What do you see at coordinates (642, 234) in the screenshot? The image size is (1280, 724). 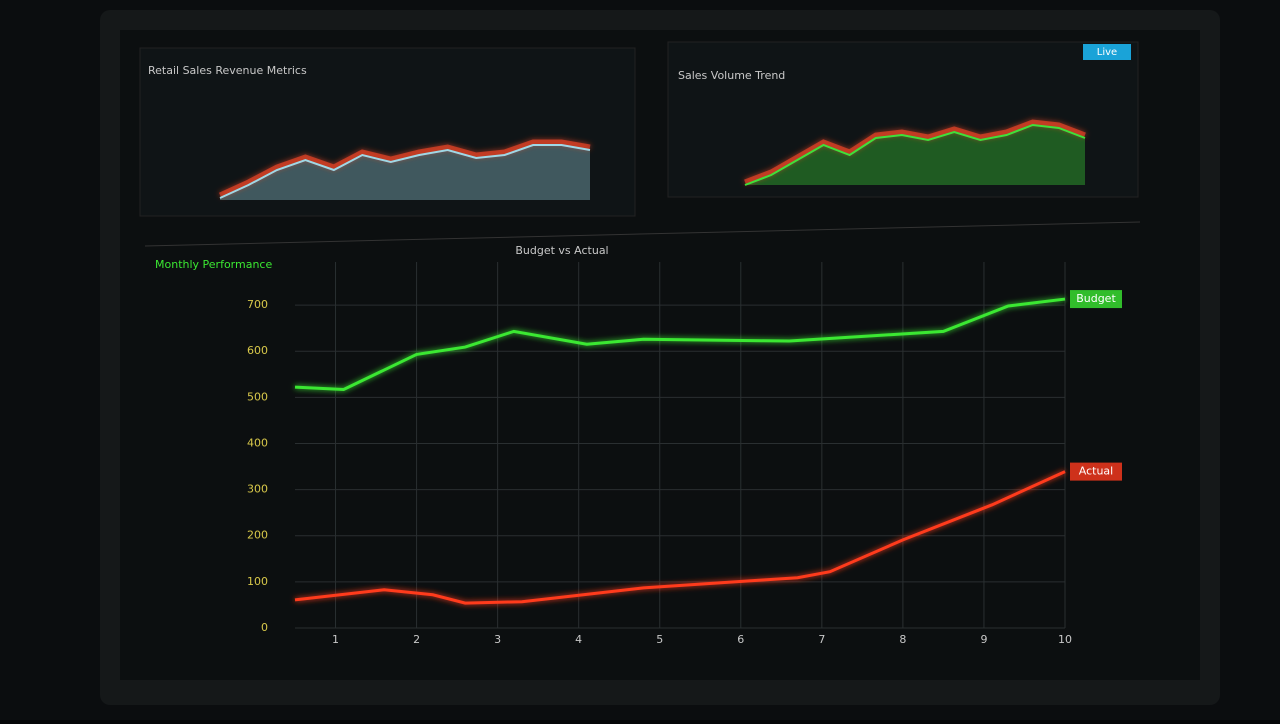 I see `divider` at bounding box center [642, 234].